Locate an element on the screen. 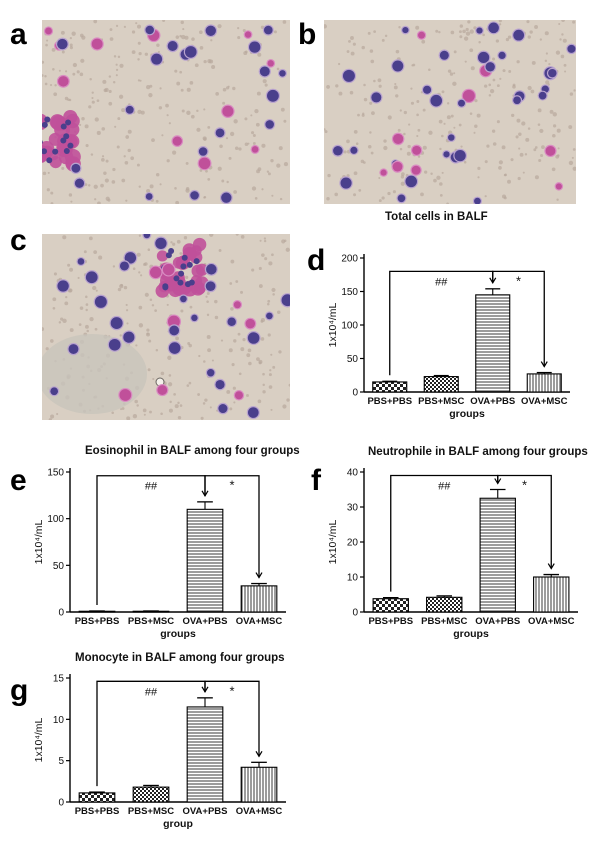 This screenshot has height=852, width=600. y-tick-label: 5 is located at coordinates (61, 761).